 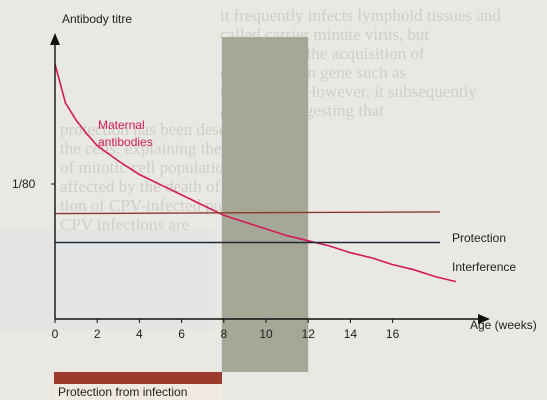 I want to click on y-axis-title: Antibody titre, so click(x=97, y=19).